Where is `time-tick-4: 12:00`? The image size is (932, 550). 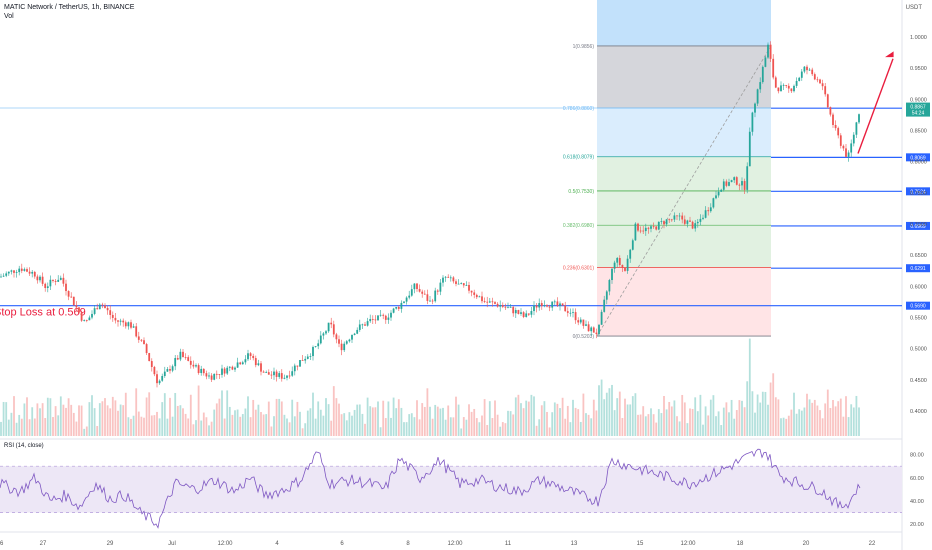
time-tick-4: 12:00 is located at coordinates (225, 544).